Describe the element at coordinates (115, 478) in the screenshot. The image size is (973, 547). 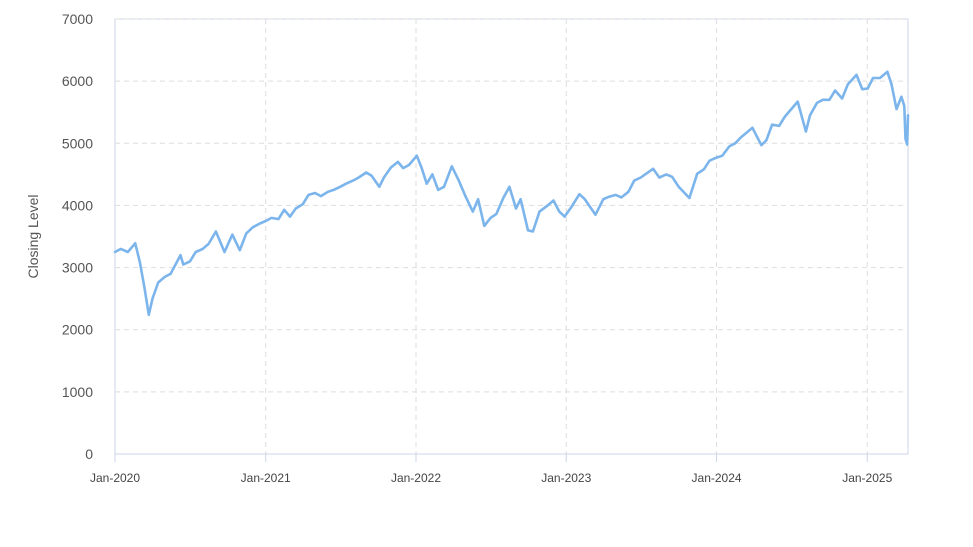
I see `x-tick-label: Jan-2020` at that location.